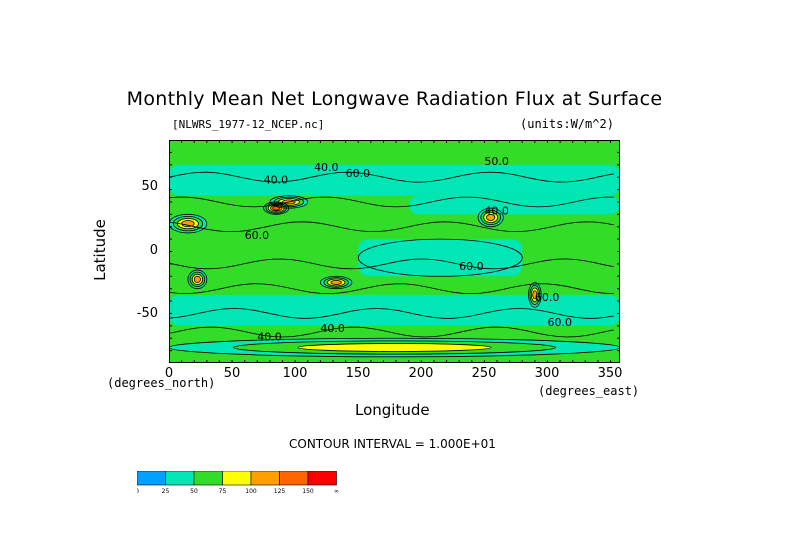  What do you see at coordinates (358, 373) in the screenshot?
I see `x-tick-label: 150` at bounding box center [358, 373].